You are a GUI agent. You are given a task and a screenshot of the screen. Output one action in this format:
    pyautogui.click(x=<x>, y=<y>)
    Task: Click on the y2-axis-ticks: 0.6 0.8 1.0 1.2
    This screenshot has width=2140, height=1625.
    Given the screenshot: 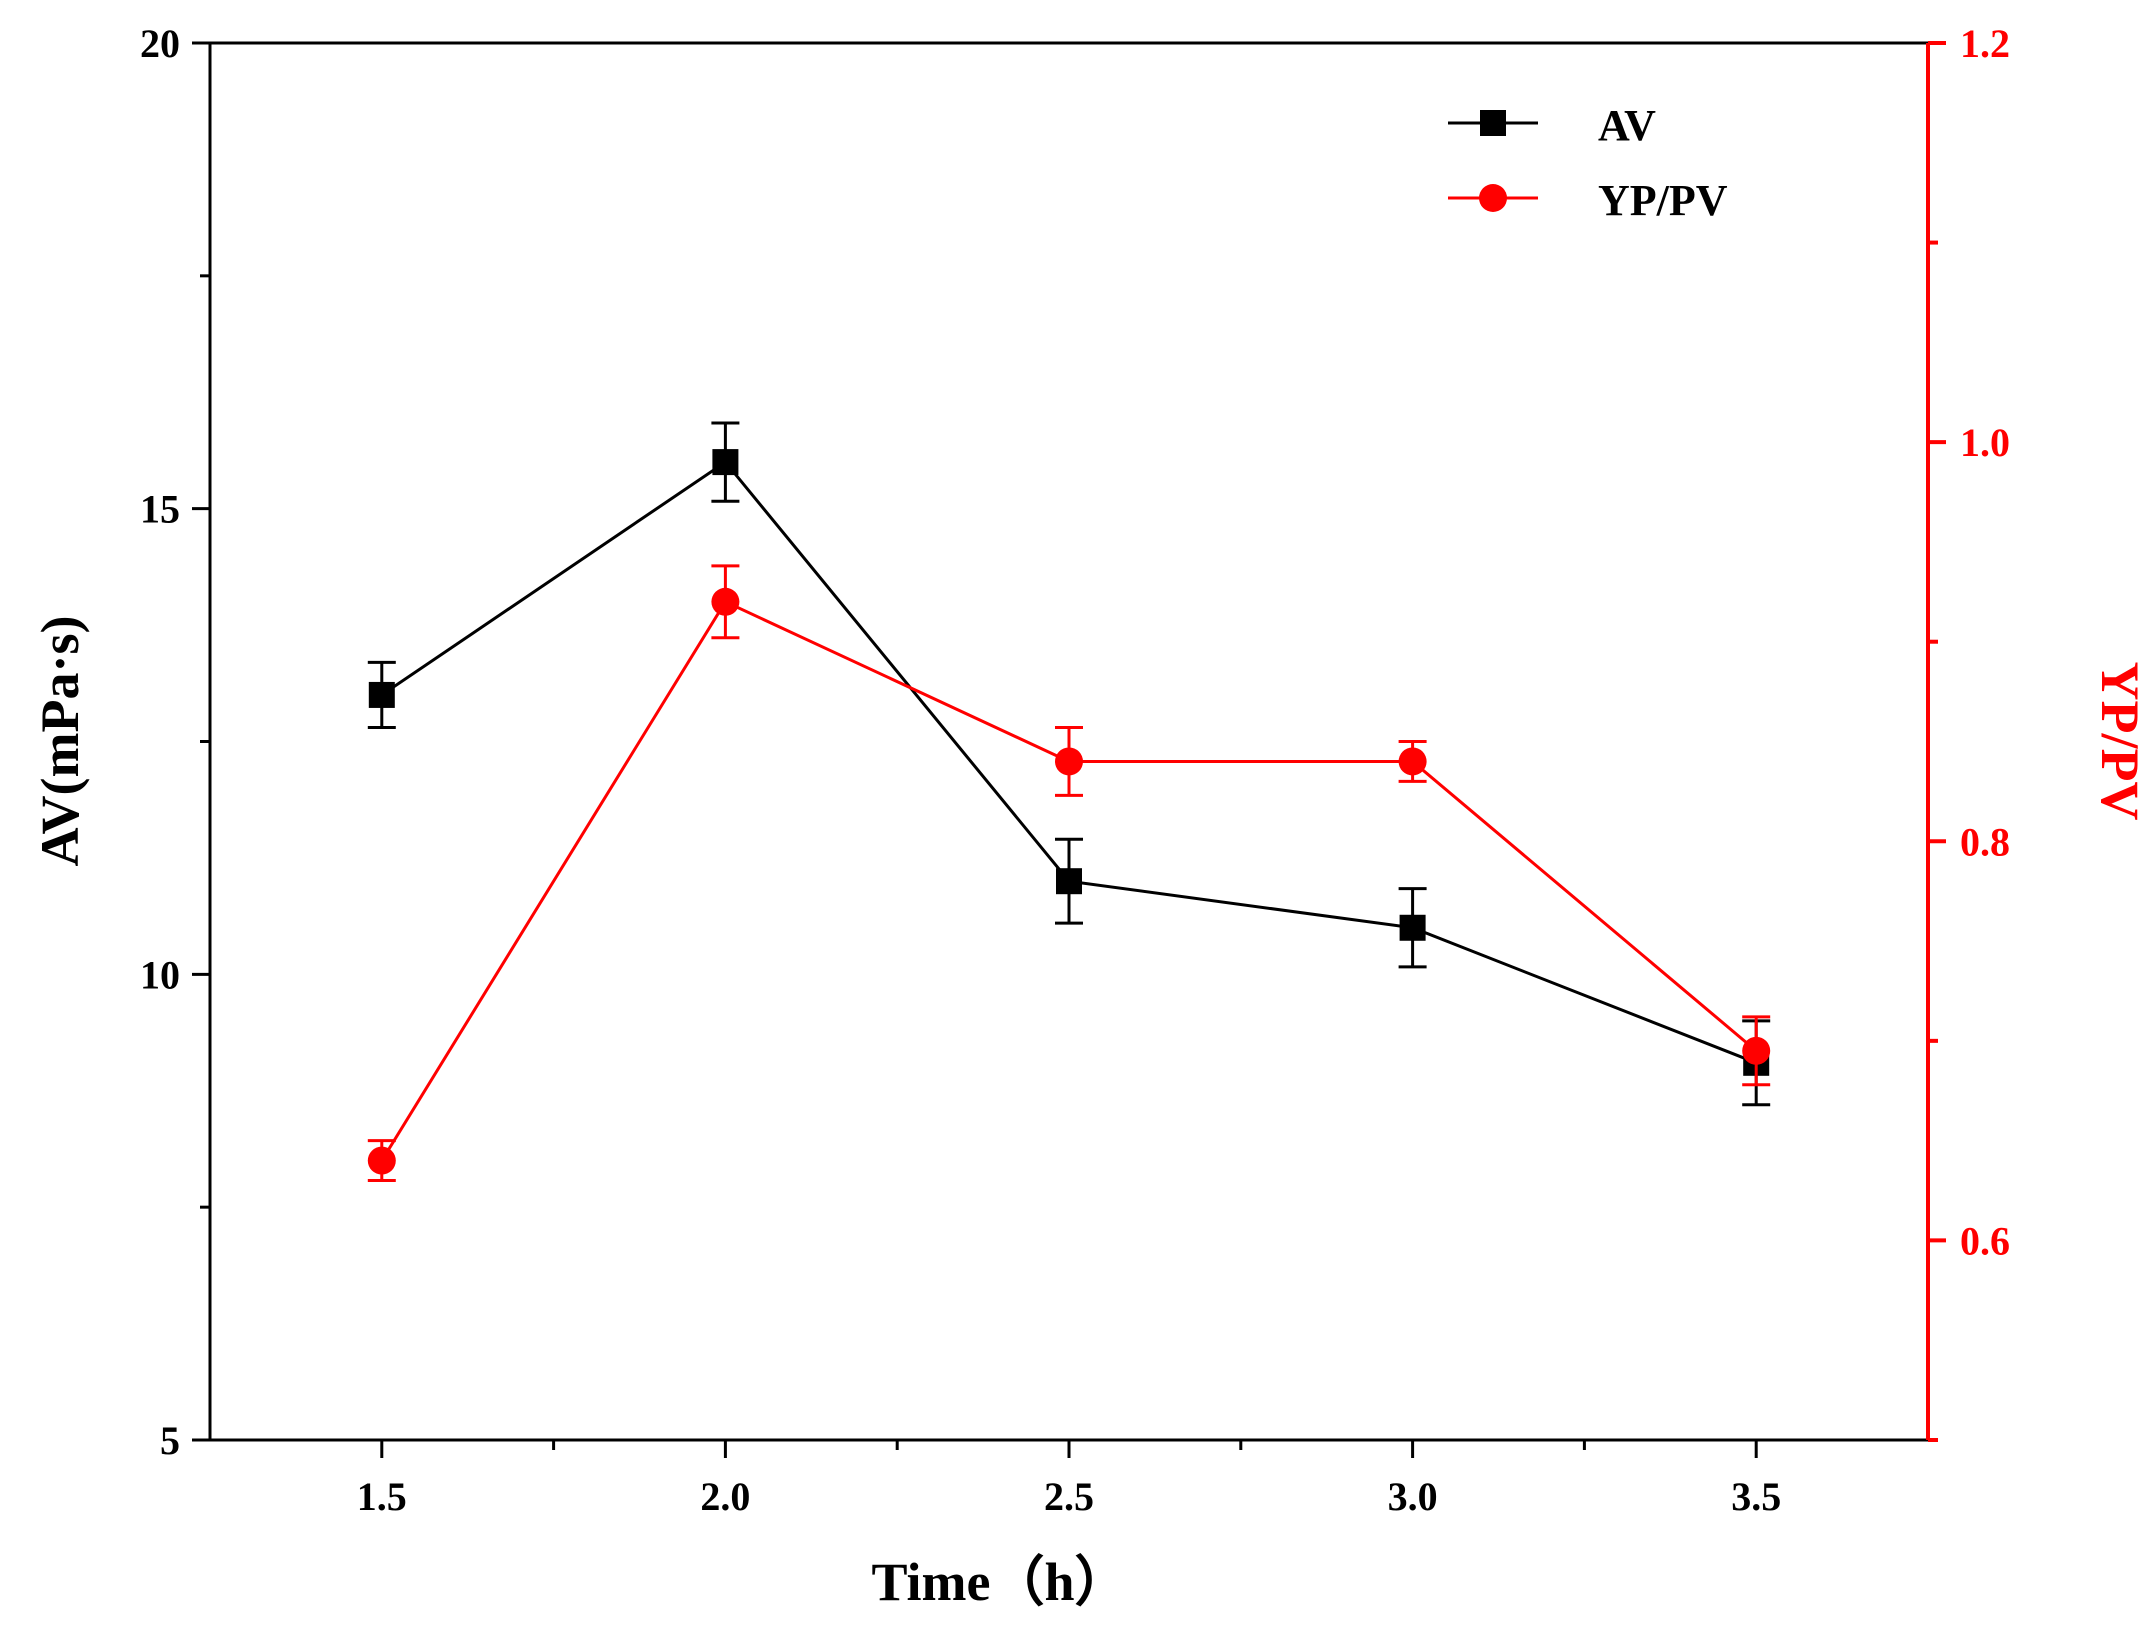 What is the action you would take?
    pyautogui.click(x=1969, y=731)
    